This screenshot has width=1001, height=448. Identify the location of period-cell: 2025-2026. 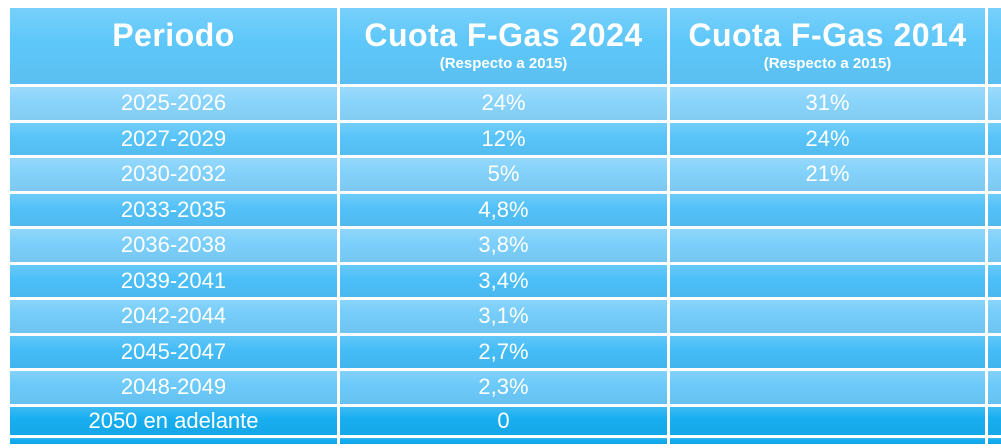
(173, 103).